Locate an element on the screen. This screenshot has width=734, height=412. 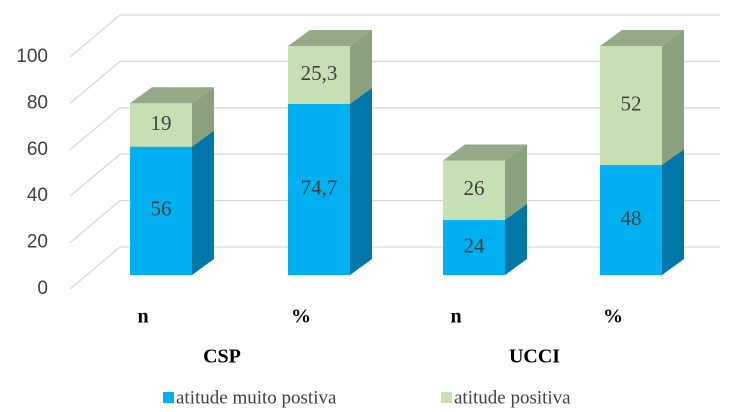
group-label: UCCI is located at coordinates (534, 357).